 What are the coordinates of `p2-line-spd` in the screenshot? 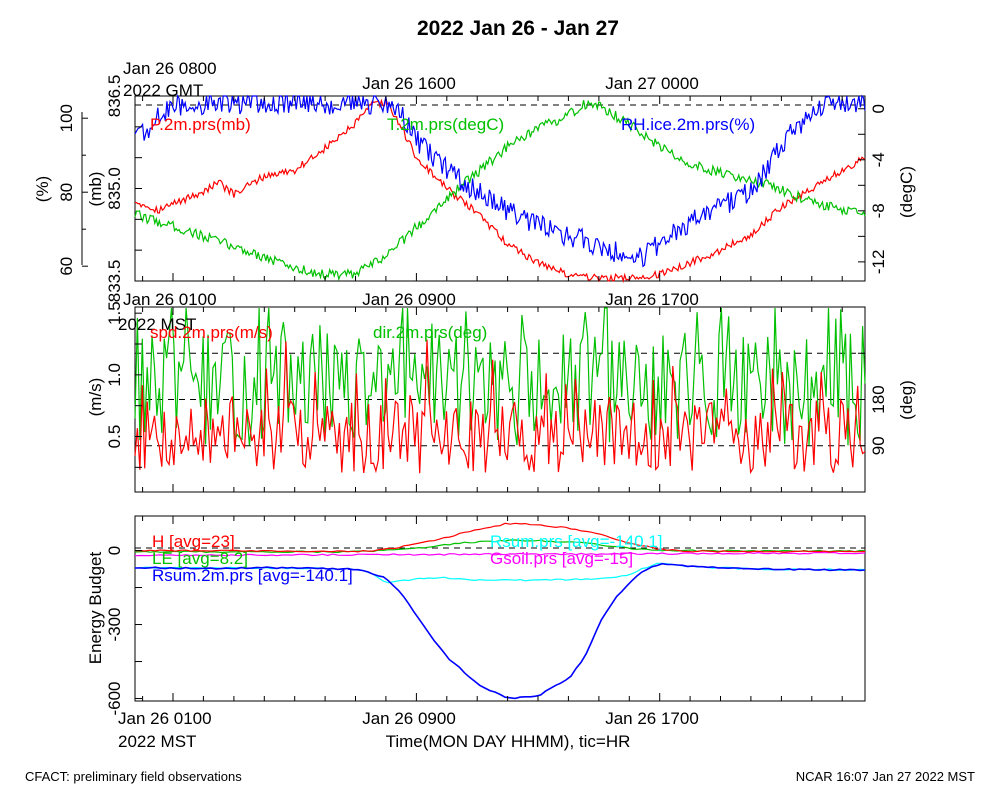 It's located at (500, 407).